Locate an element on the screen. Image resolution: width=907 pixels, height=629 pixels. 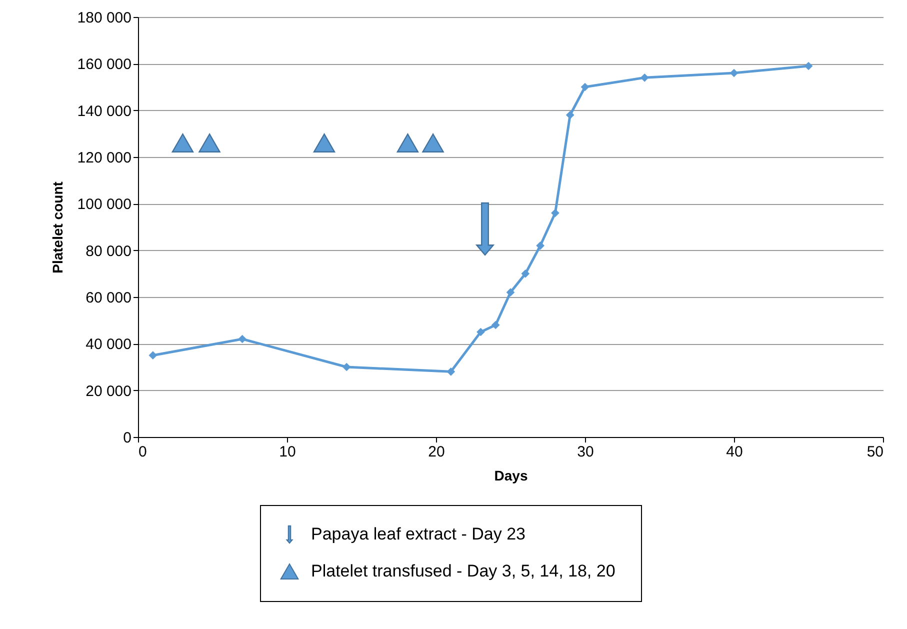
y-axis-title: Platelet count is located at coordinates (57, 227).